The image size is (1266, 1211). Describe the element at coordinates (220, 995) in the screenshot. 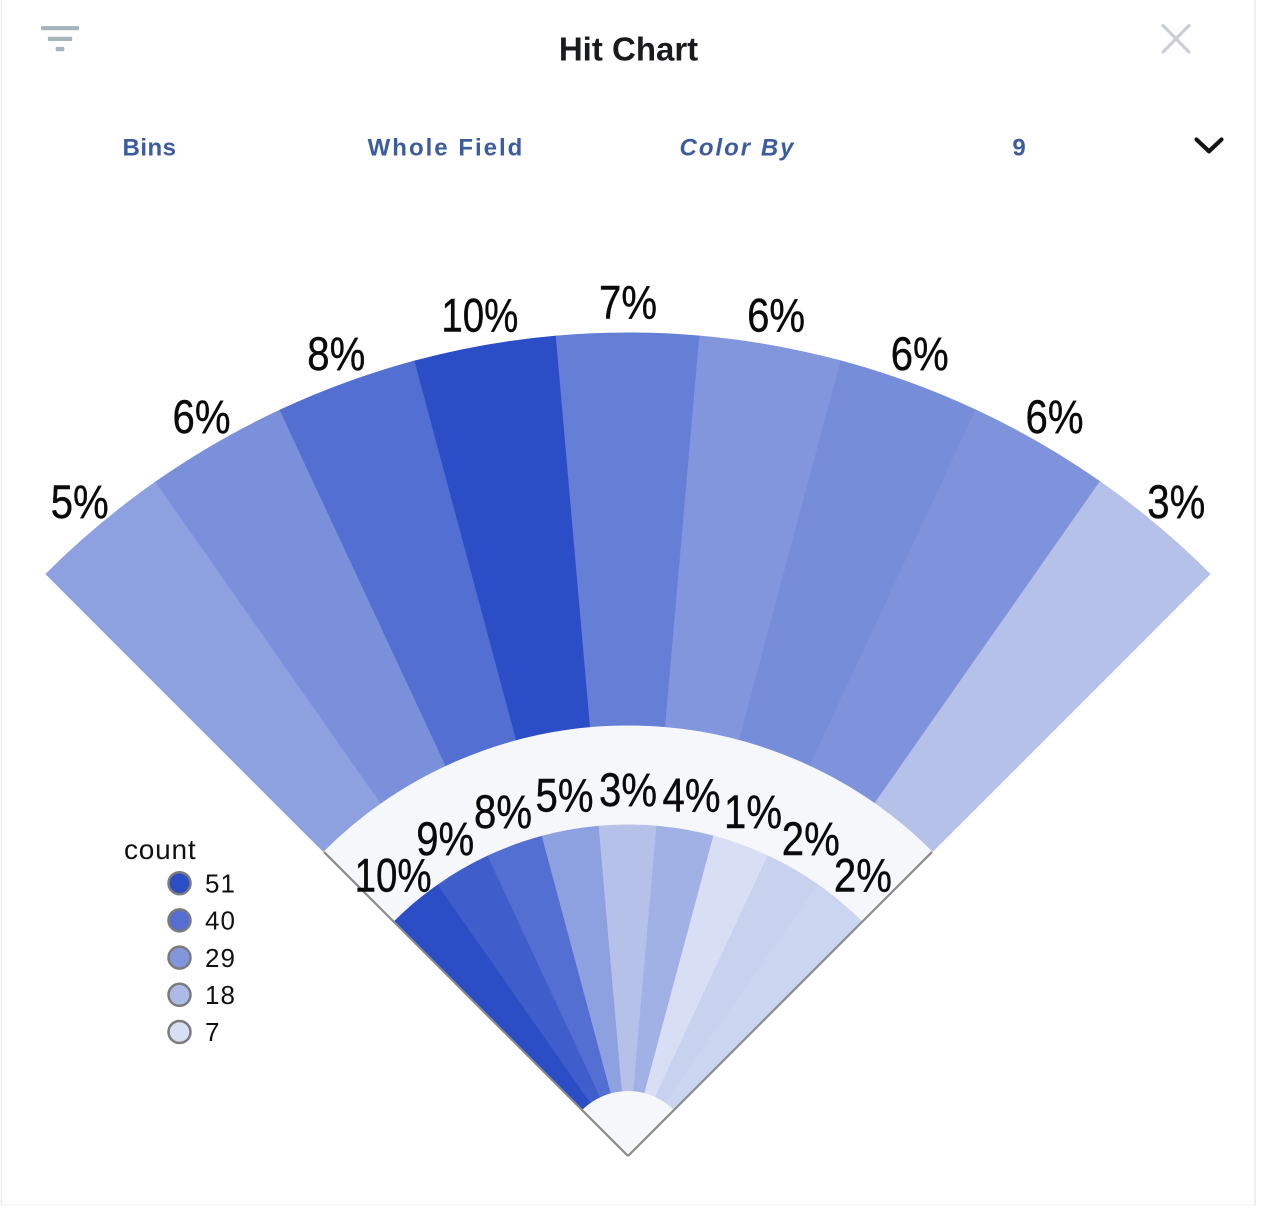

I see `svg-text: 18` at that location.